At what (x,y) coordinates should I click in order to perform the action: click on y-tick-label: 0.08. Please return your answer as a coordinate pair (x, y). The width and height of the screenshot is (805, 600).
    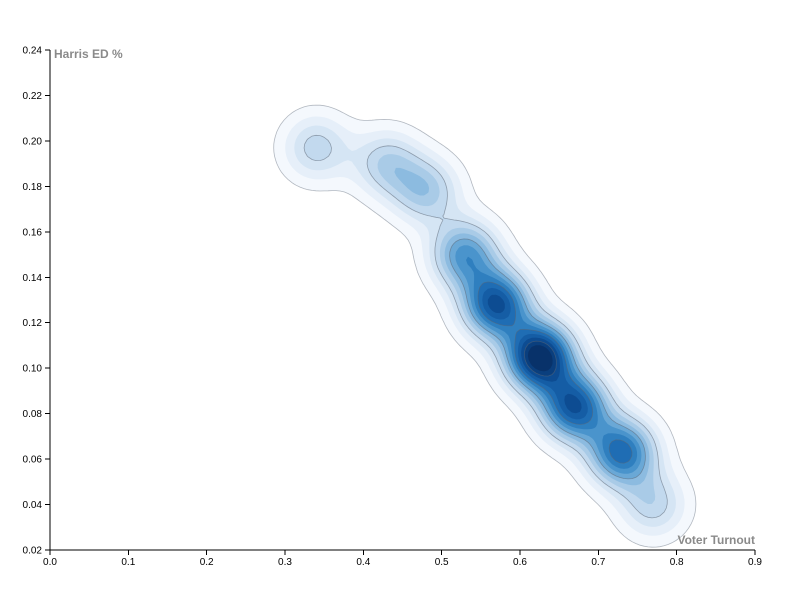
    Looking at the image, I should click on (33, 414).